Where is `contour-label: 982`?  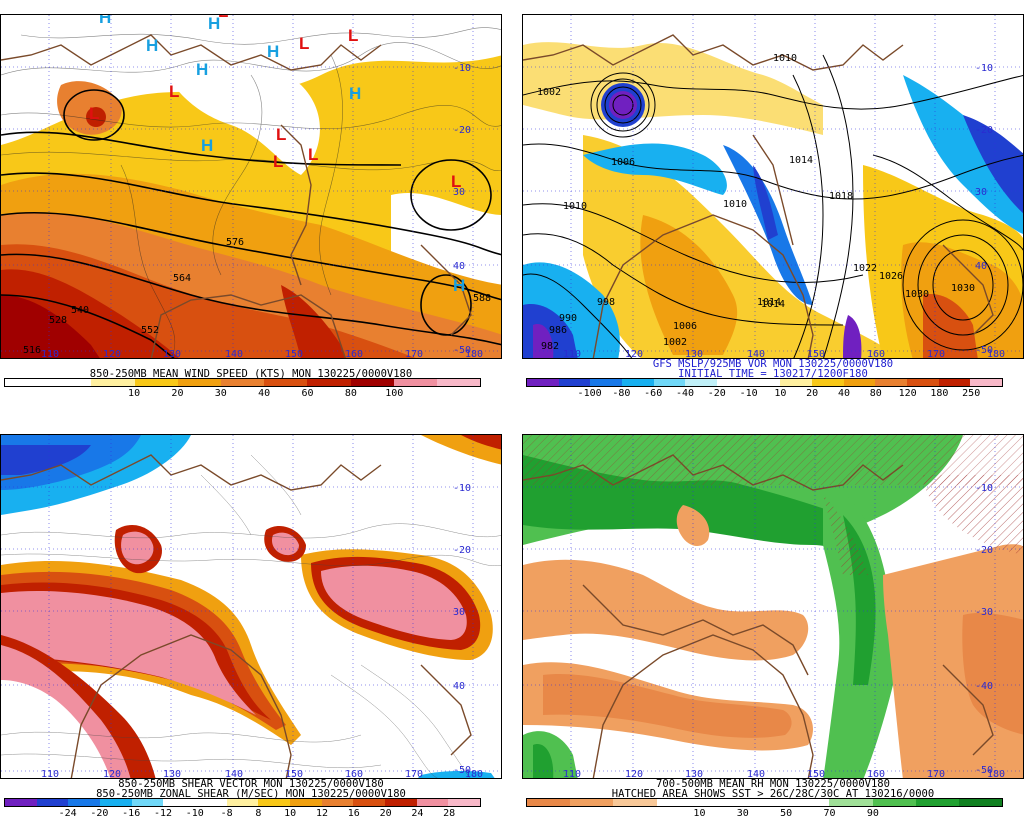 contour-label: 982 is located at coordinates (550, 346).